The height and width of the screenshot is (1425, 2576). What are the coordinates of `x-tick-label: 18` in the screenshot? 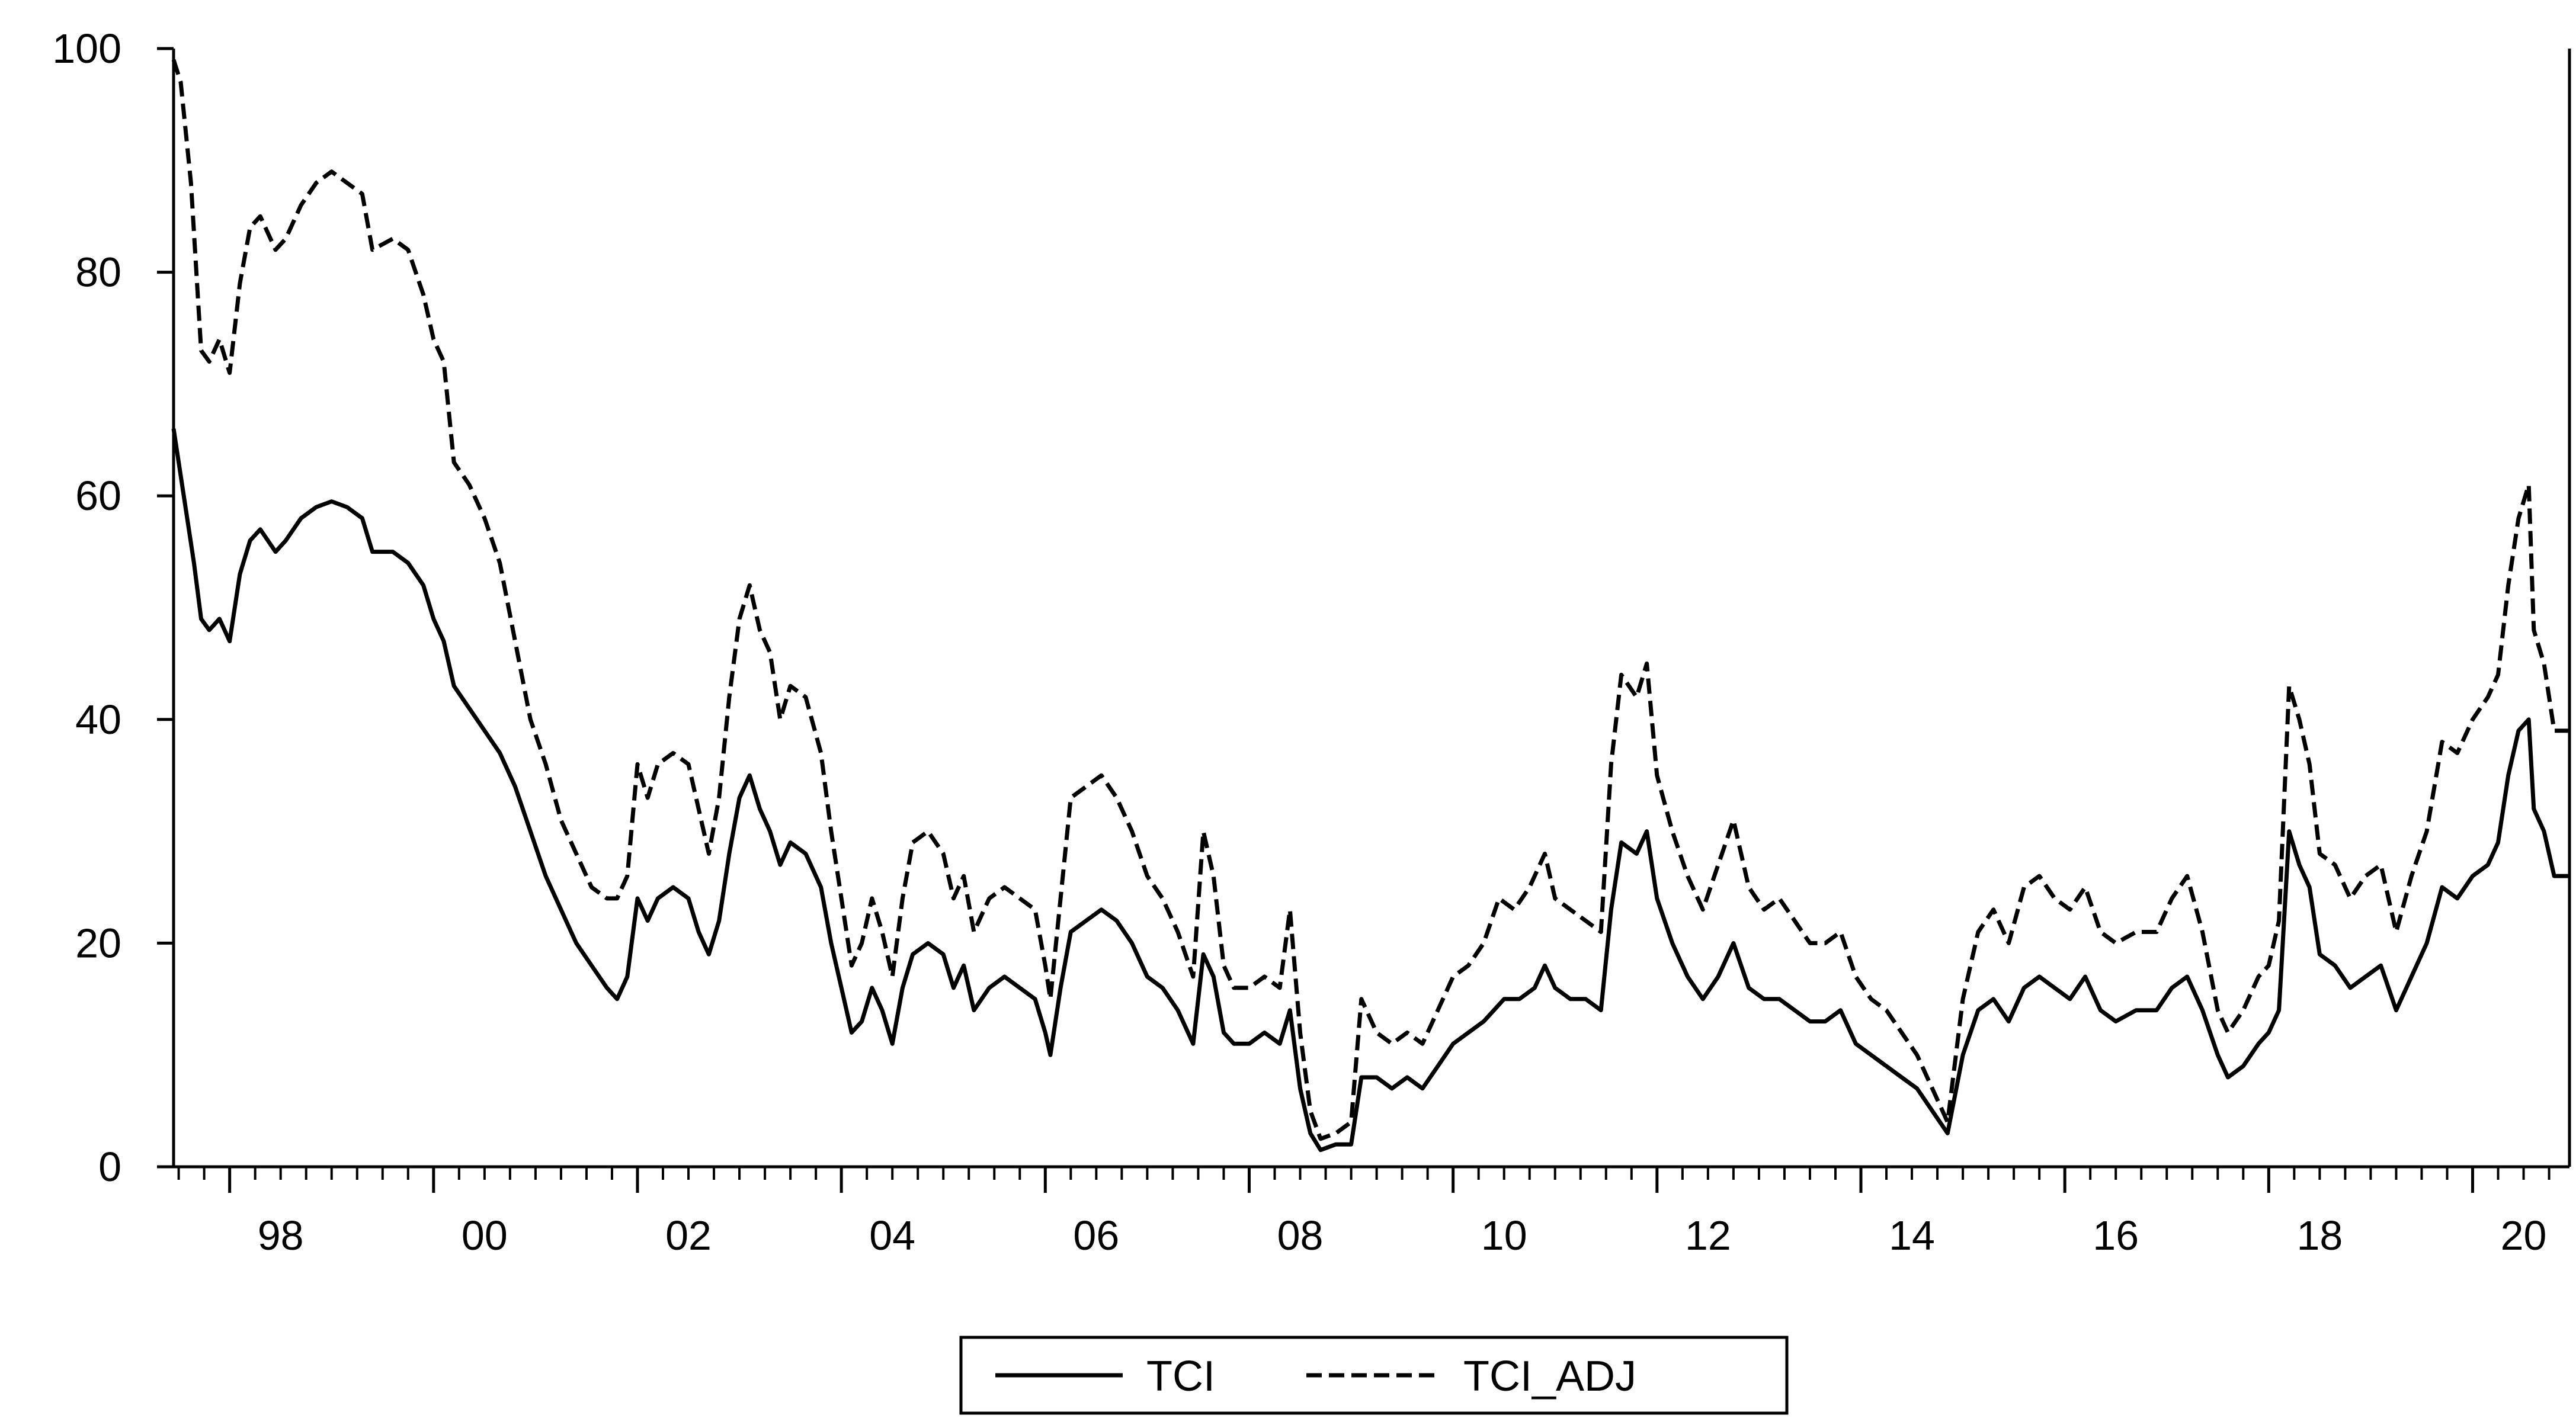 It's located at (2319, 1236).